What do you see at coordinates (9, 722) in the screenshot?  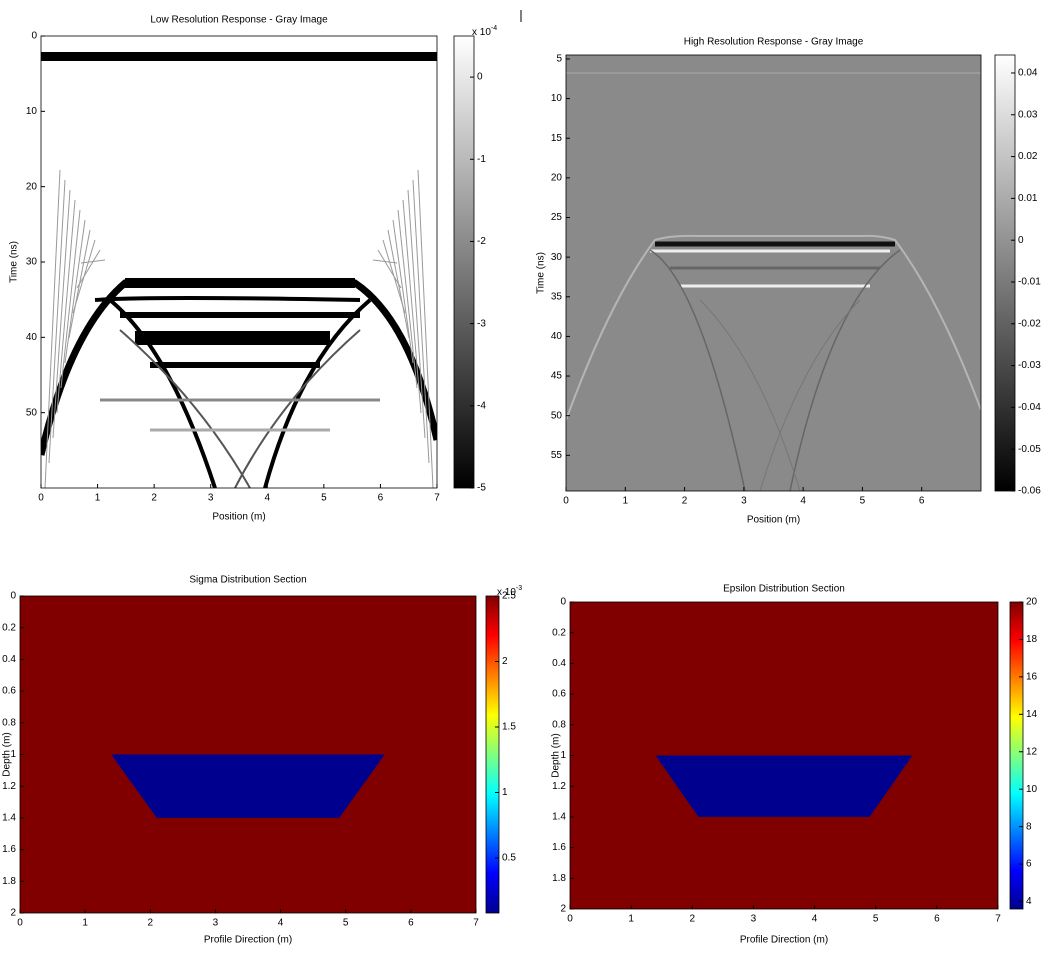 I see `y-tick-label: 0.8` at bounding box center [9, 722].